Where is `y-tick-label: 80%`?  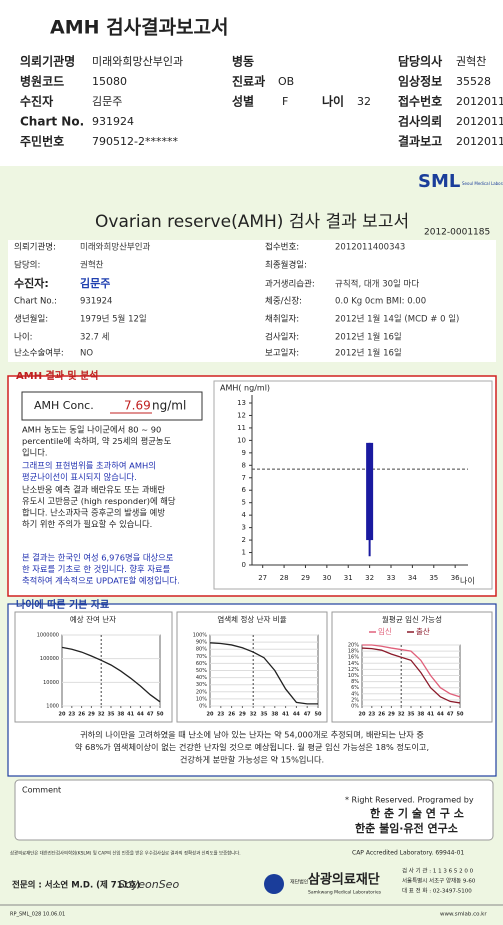
y-tick-label: 80% is located at coordinates (201, 650).